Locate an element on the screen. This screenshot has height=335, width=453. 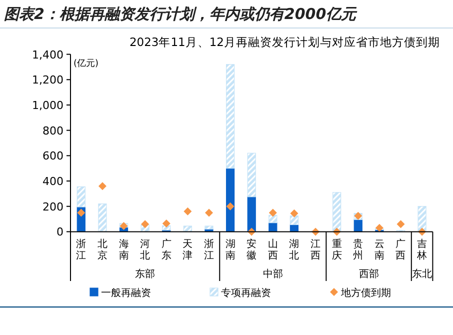
text: 东北 is located at coordinates (422, 274).